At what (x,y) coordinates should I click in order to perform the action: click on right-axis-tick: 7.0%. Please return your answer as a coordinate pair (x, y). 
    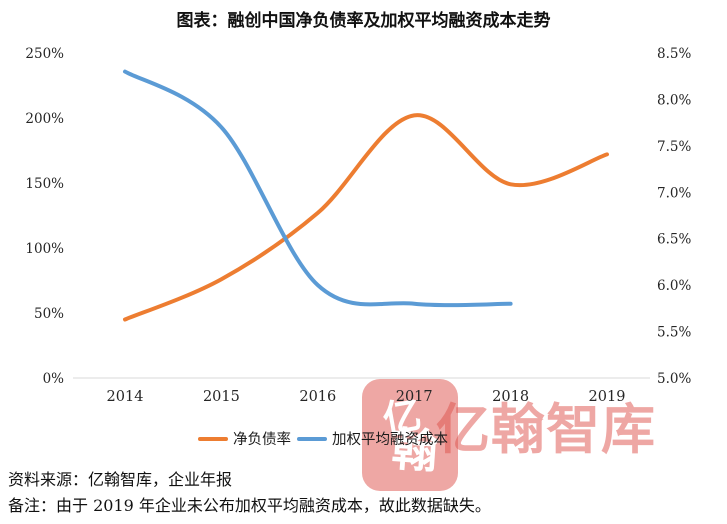
    Looking at the image, I should click on (674, 193).